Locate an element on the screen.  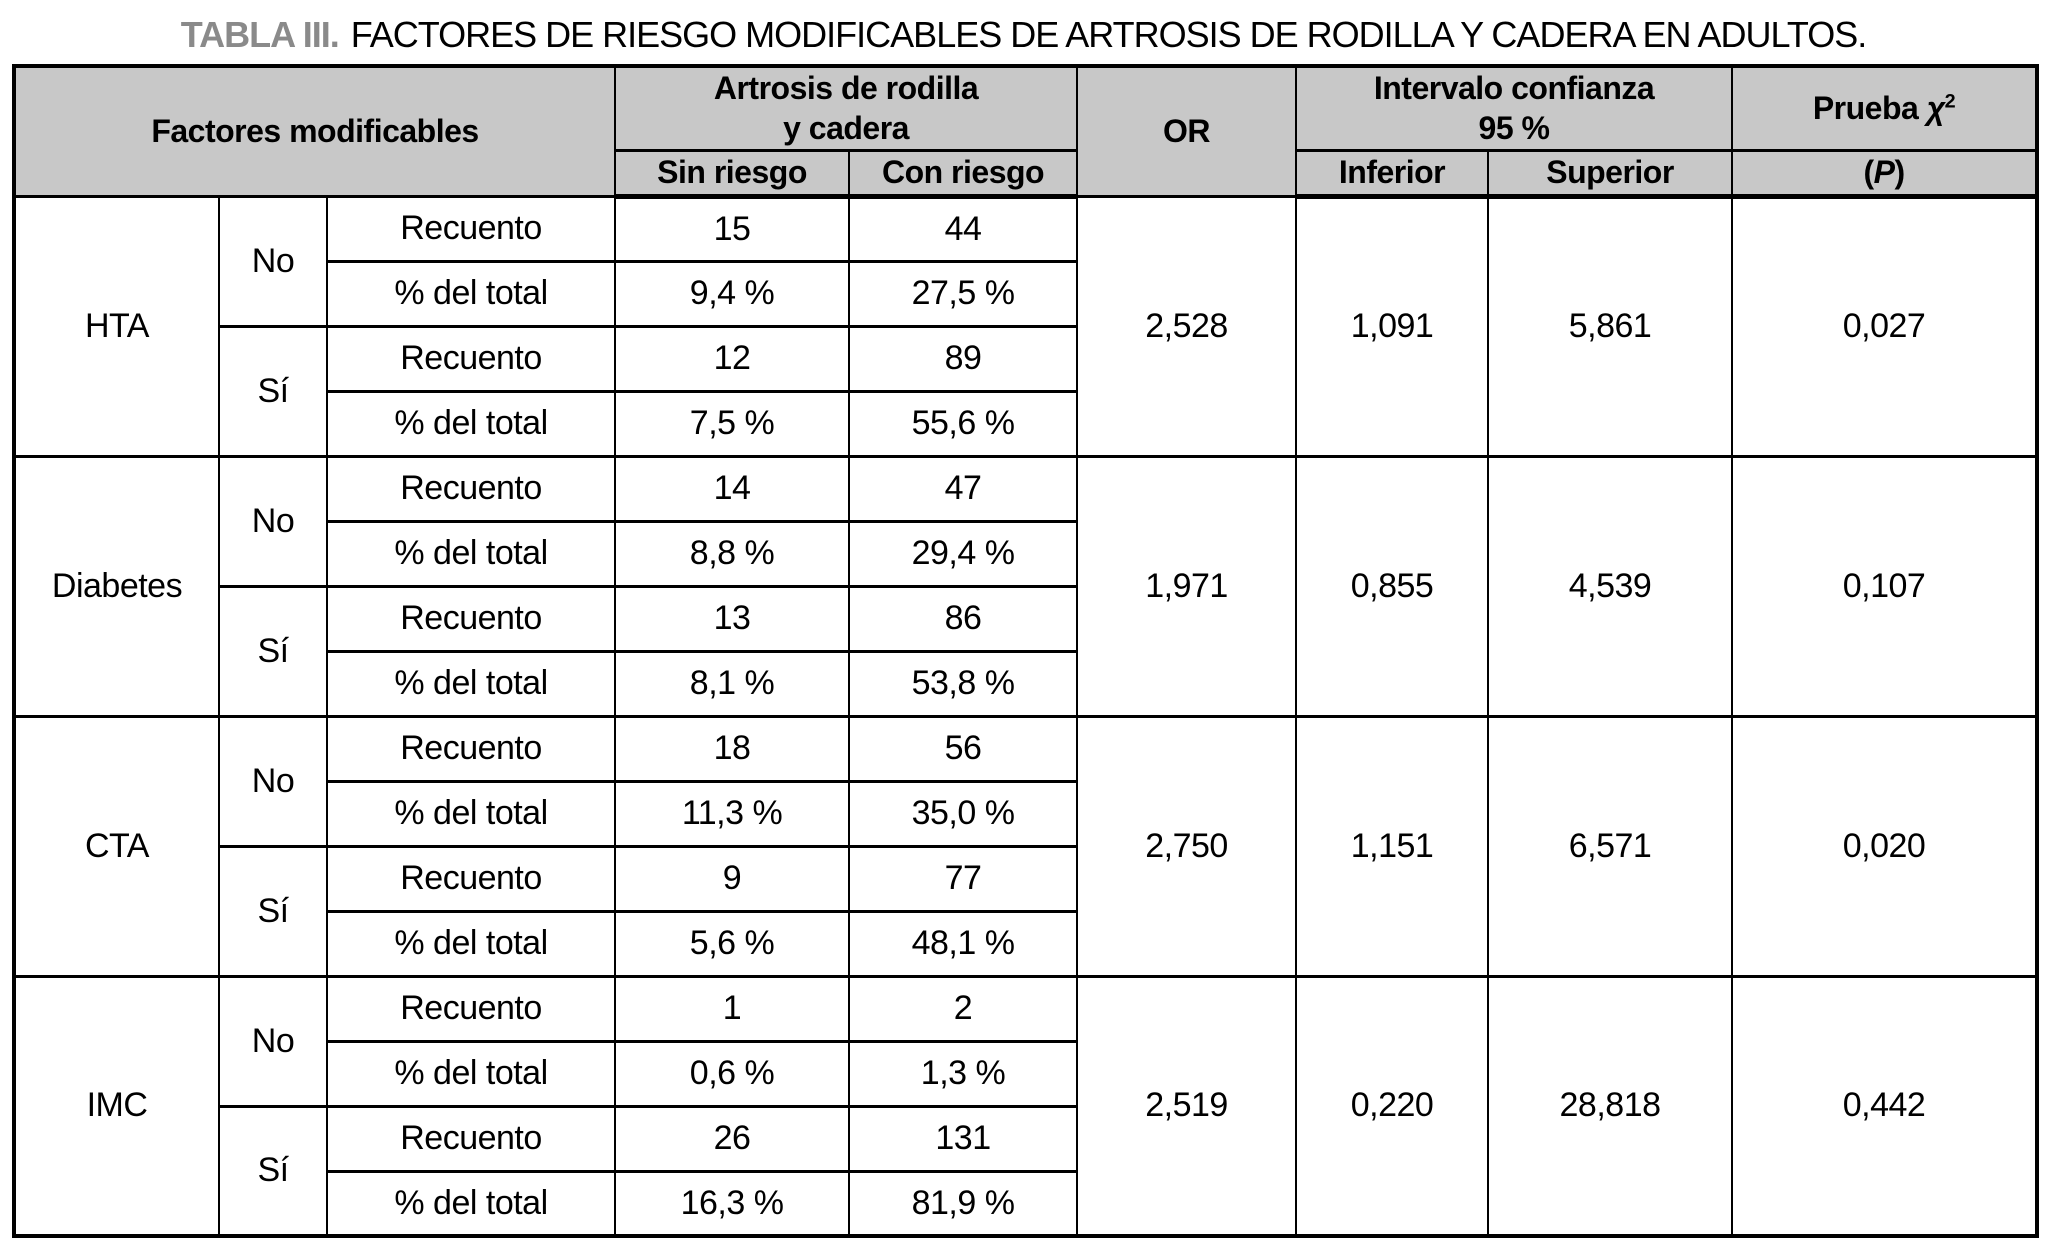
p-symbol: P is located at coordinates (1884, 172).